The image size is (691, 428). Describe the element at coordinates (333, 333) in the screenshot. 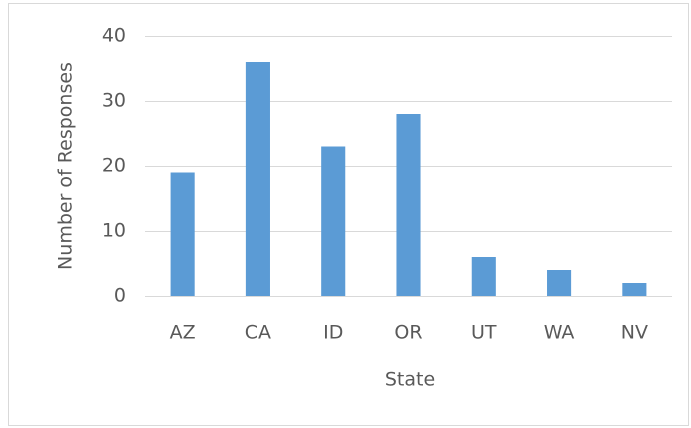

I see `x-tick-label: ID` at that location.